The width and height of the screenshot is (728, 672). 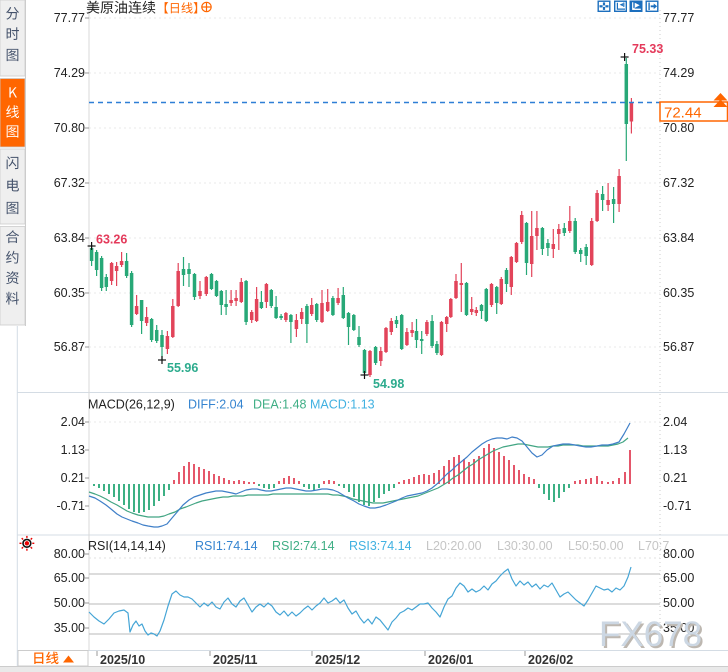 I want to click on svg-text: L30:30.00, so click(x=525, y=546).